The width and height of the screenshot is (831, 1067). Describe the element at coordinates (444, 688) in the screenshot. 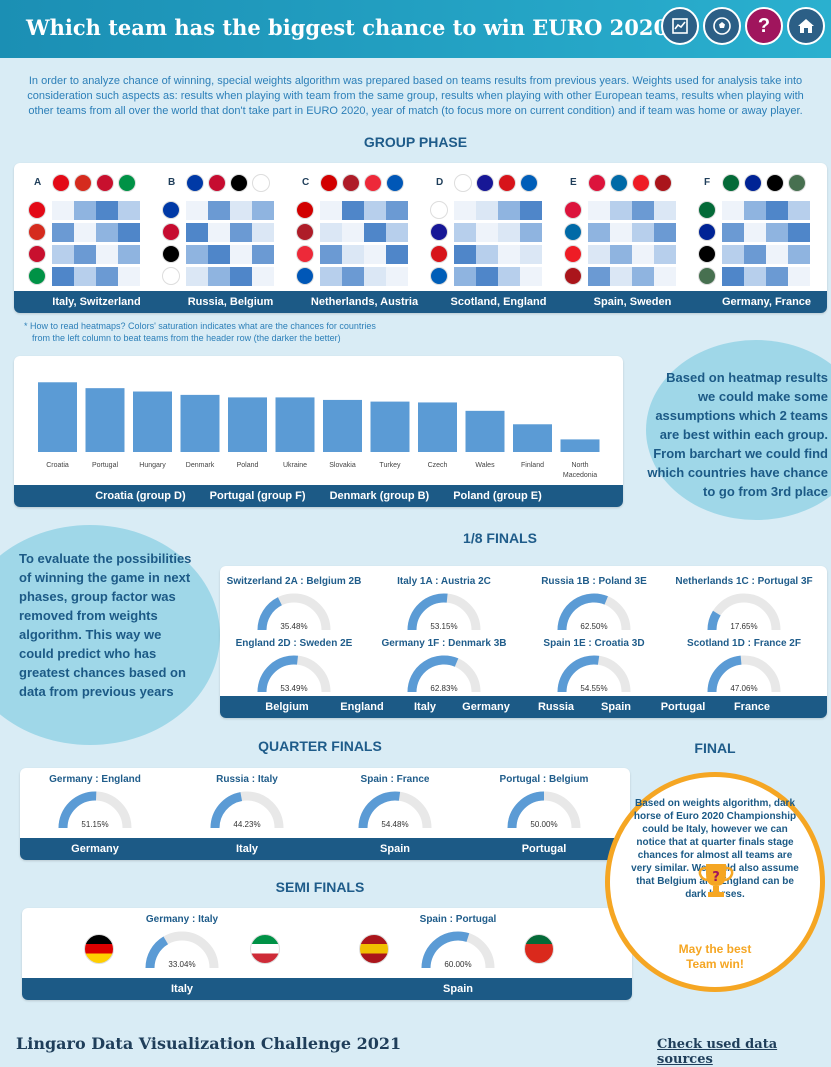

I see `gauge-value: 62.83%` at that location.